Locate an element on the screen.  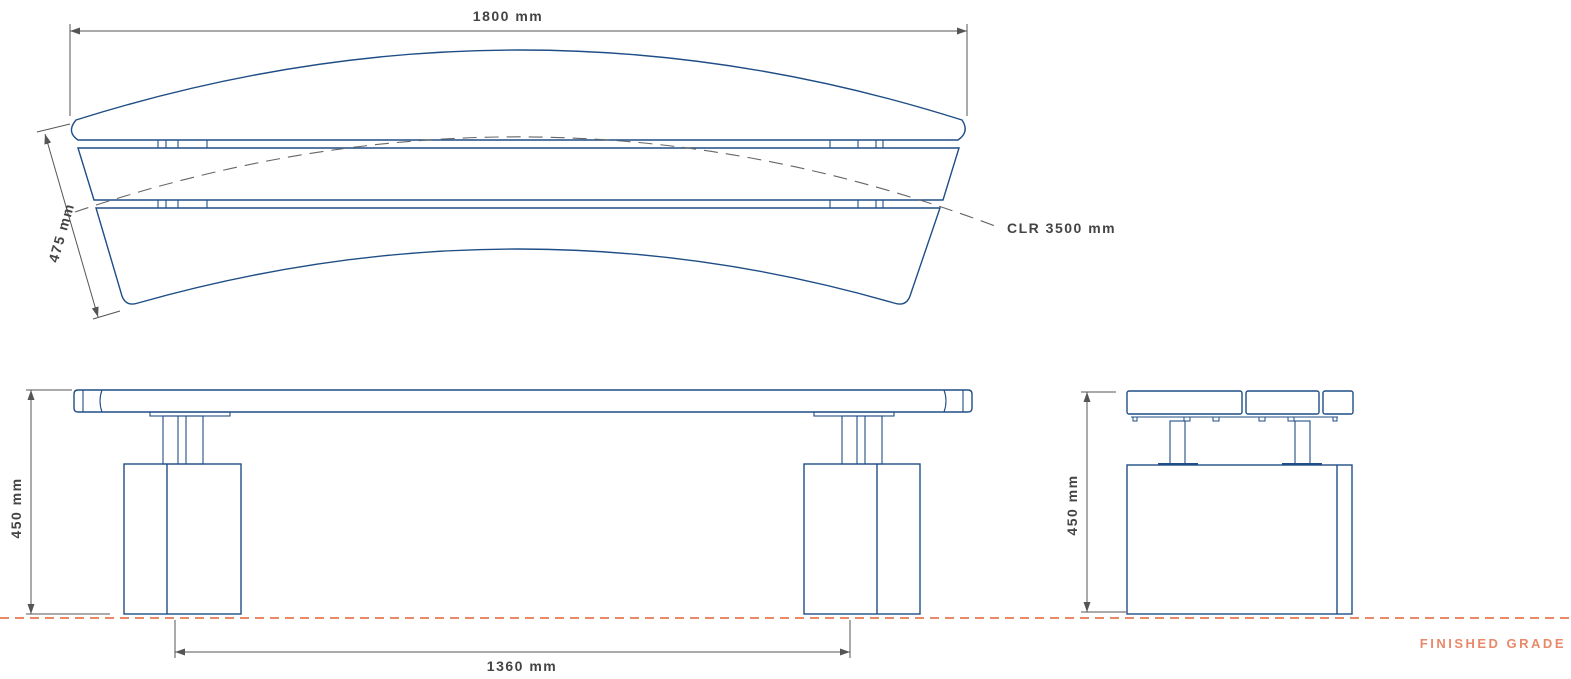
clearance-radius-label: CLR 3500 mm is located at coordinates (1061, 228).